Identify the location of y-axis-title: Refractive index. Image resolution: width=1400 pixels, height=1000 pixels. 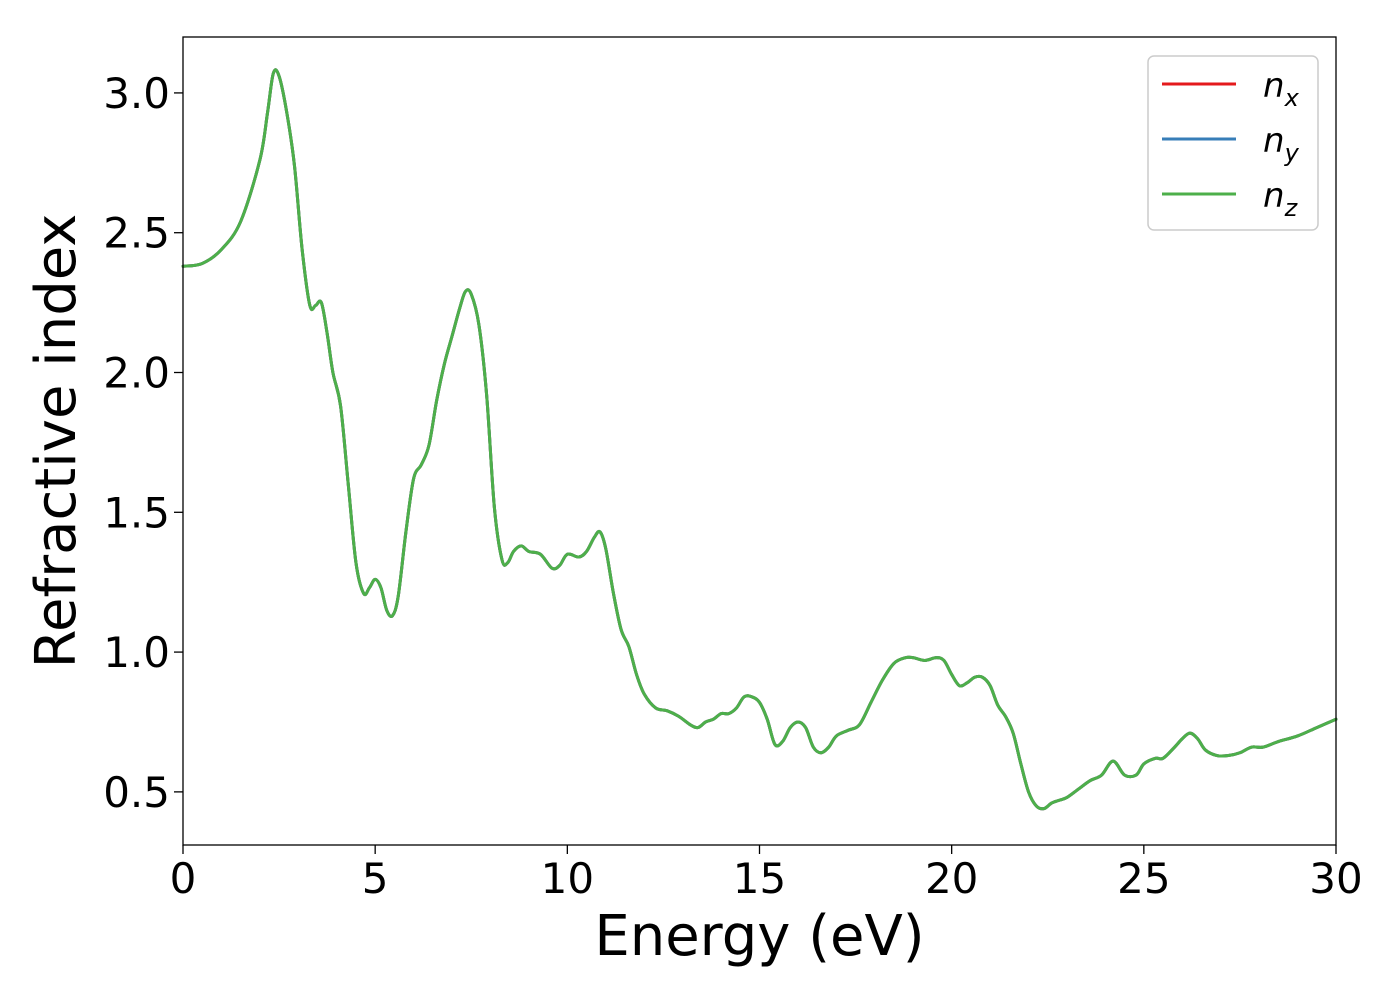
(56, 441).